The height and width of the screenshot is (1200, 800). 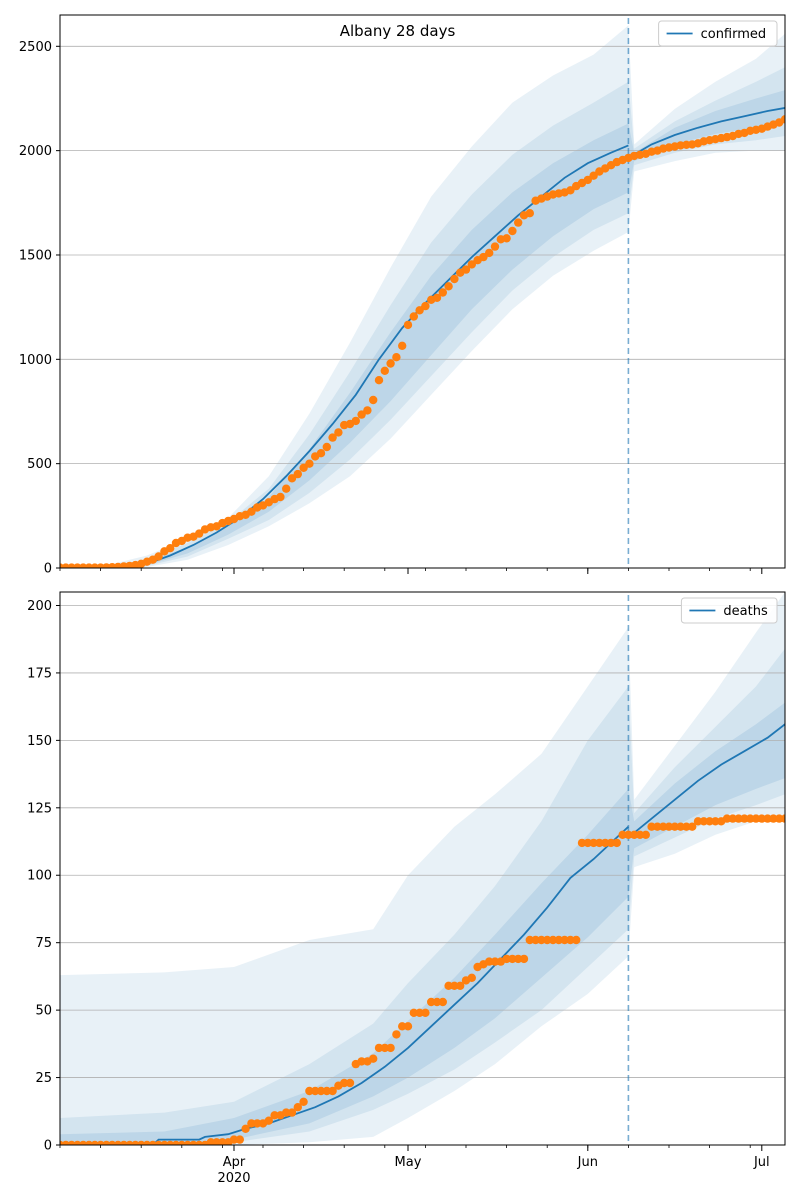 What do you see at coordinates (35, 255) in the screenshot?
I see `y-tick-label: 1500` at bounding box center [35, 255].